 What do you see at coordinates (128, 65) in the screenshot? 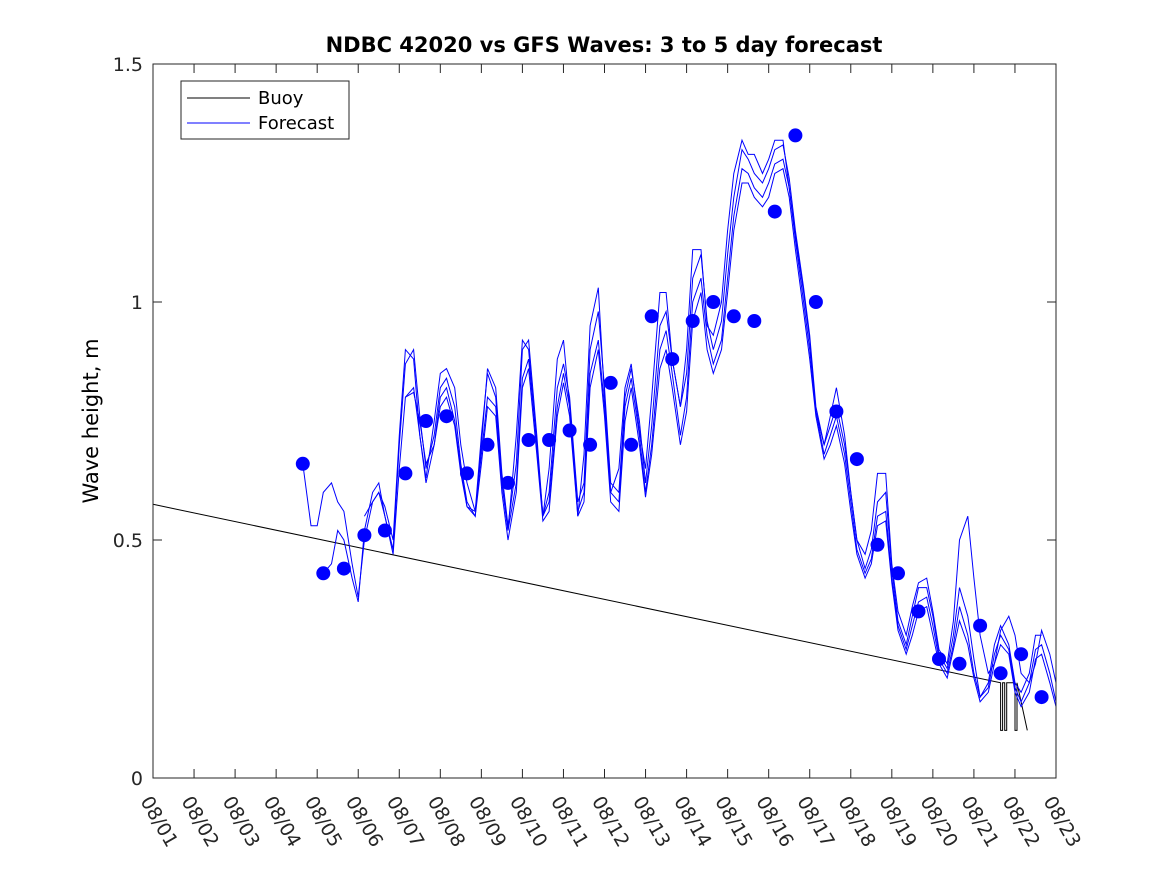
I see `y-tick-label: 1.5` at bounding box center [128, 65].